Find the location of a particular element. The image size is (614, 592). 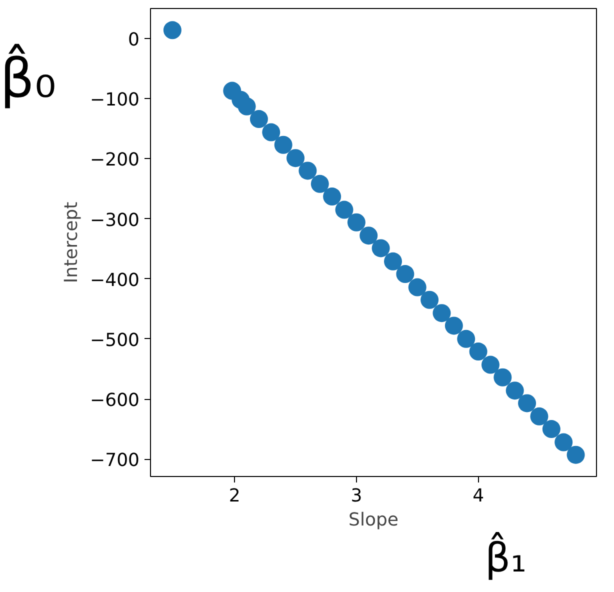

y-tick-label: −200 is located at coordinates (115, 160).